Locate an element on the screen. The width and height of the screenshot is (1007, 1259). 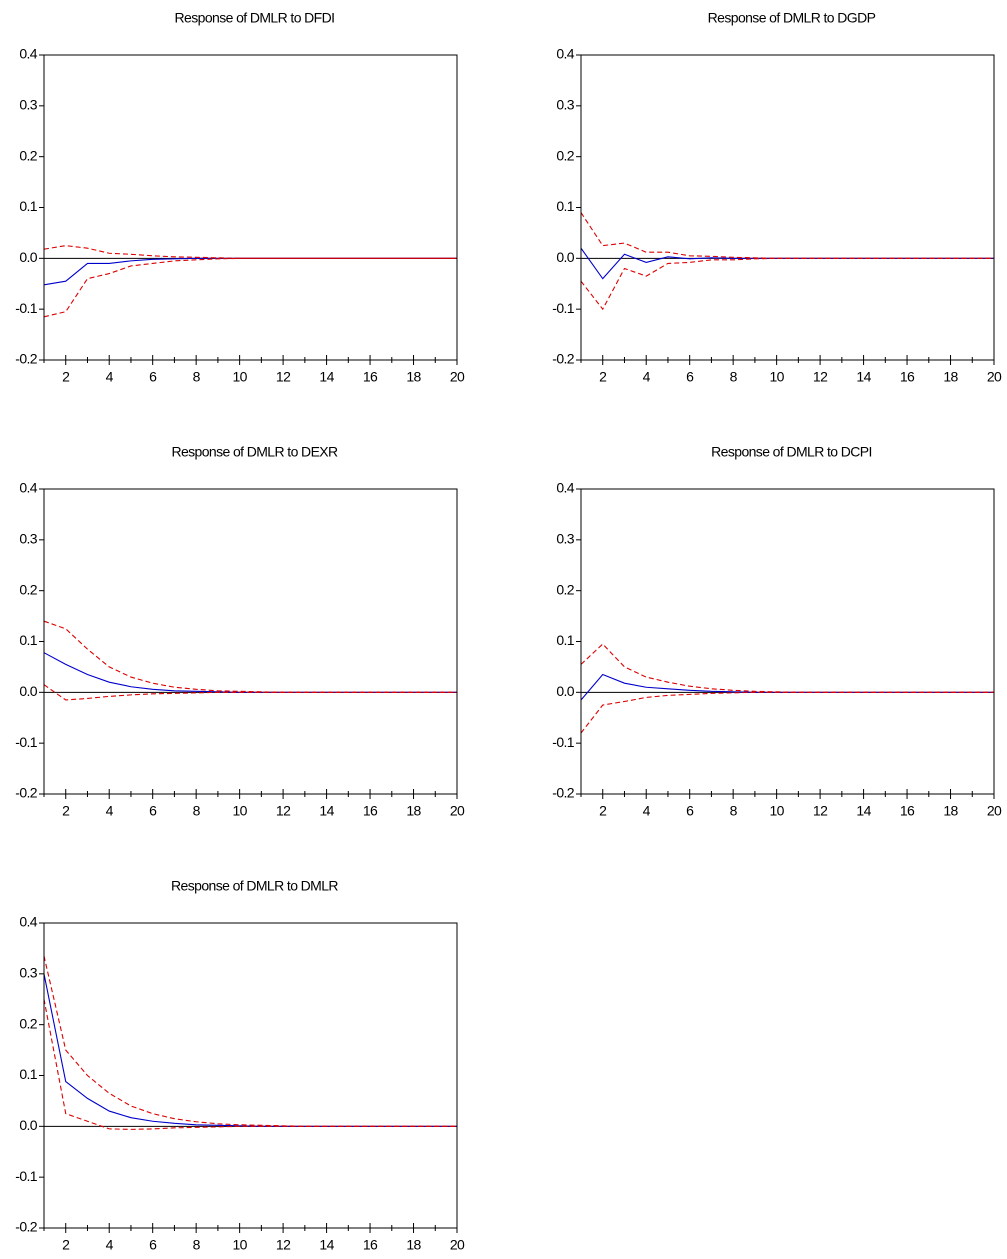
chart-title: Response of DMLR to DGDP is located at coordinates (792, 18).